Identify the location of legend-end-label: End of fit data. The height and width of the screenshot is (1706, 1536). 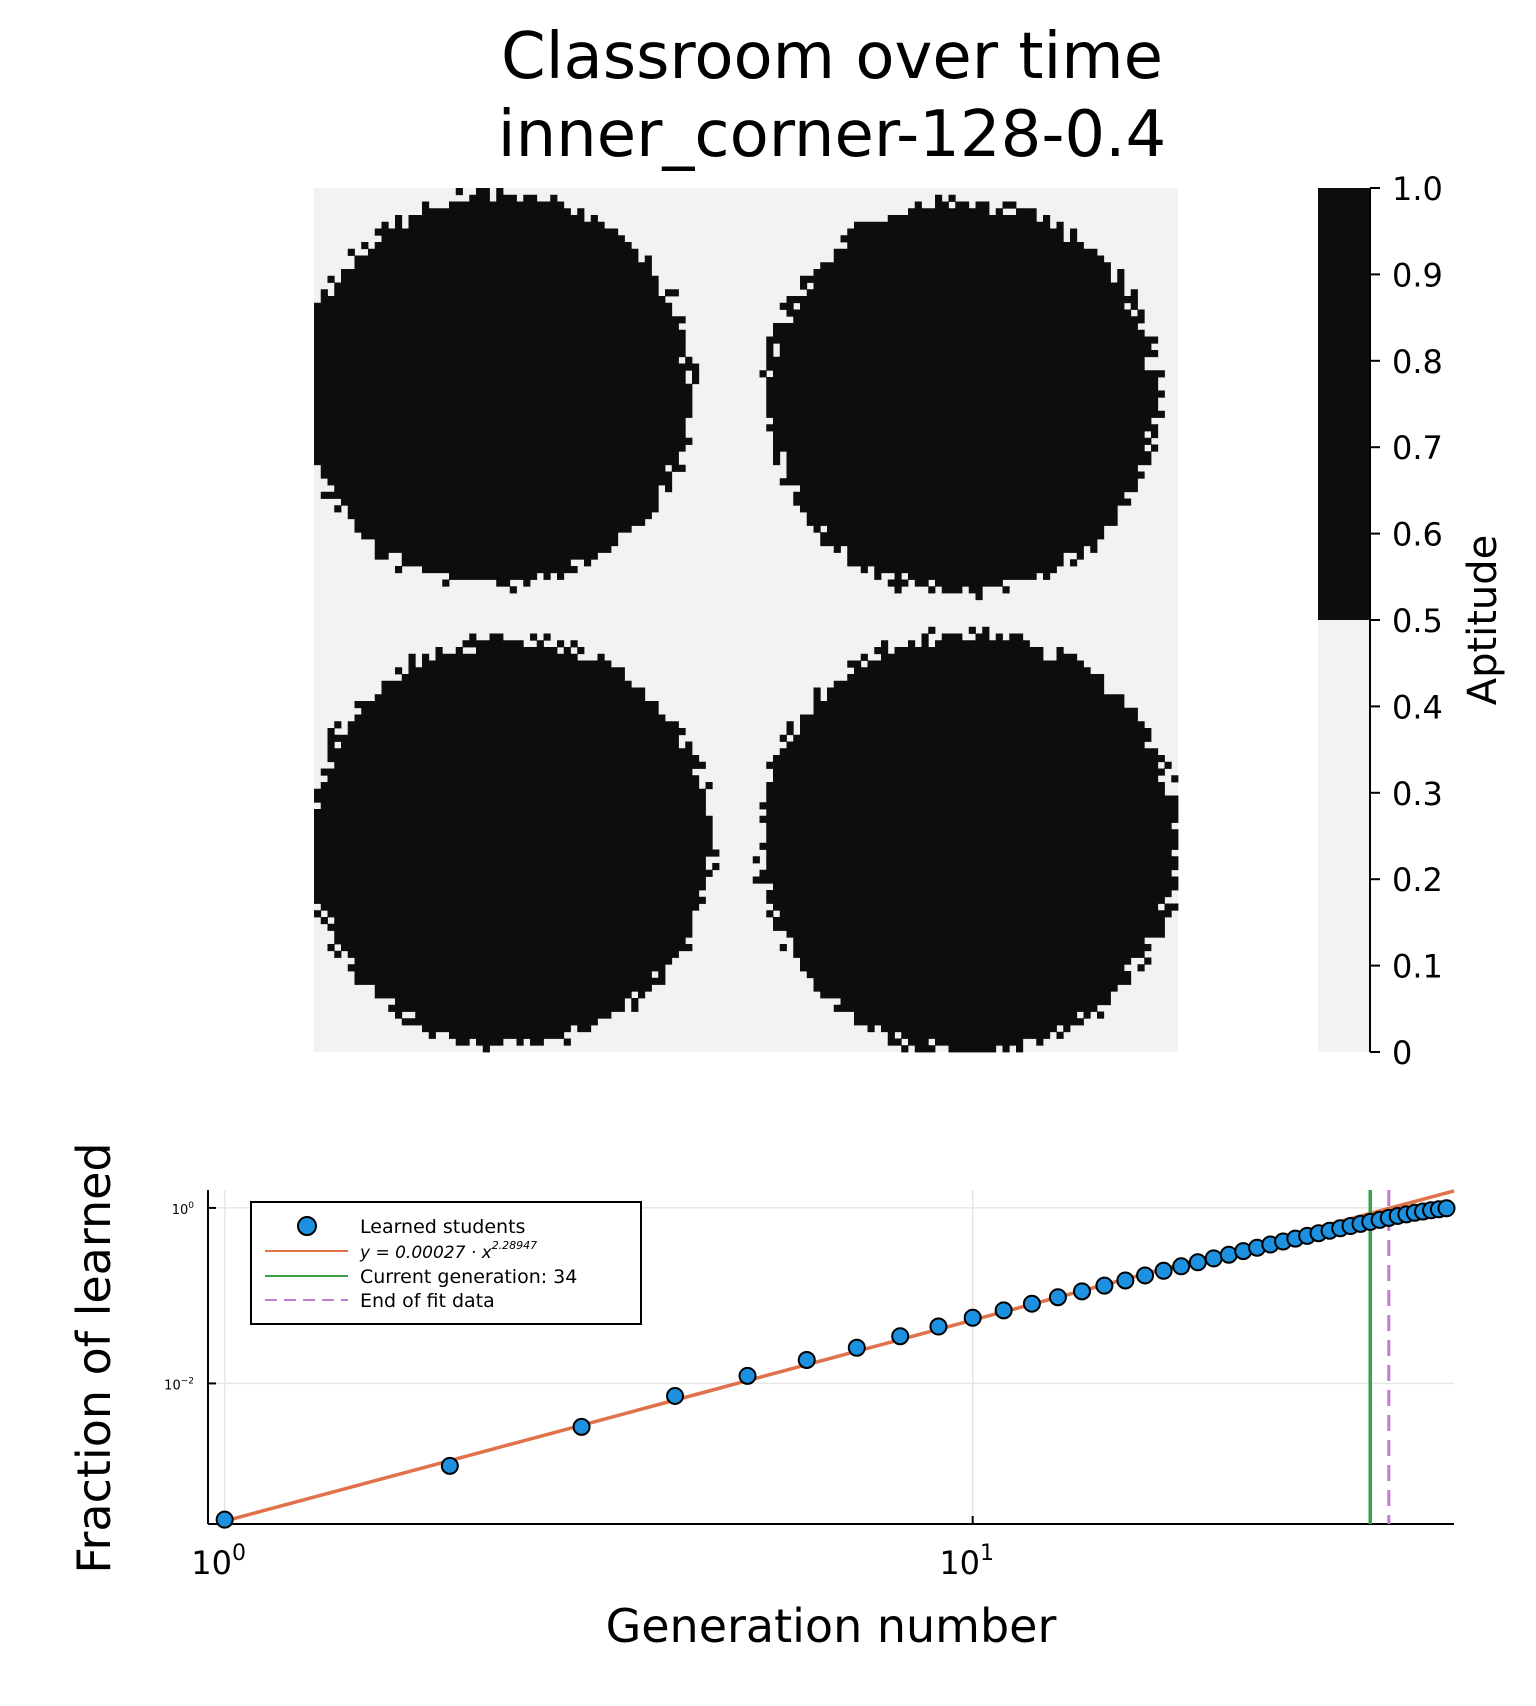
(427, 1301).